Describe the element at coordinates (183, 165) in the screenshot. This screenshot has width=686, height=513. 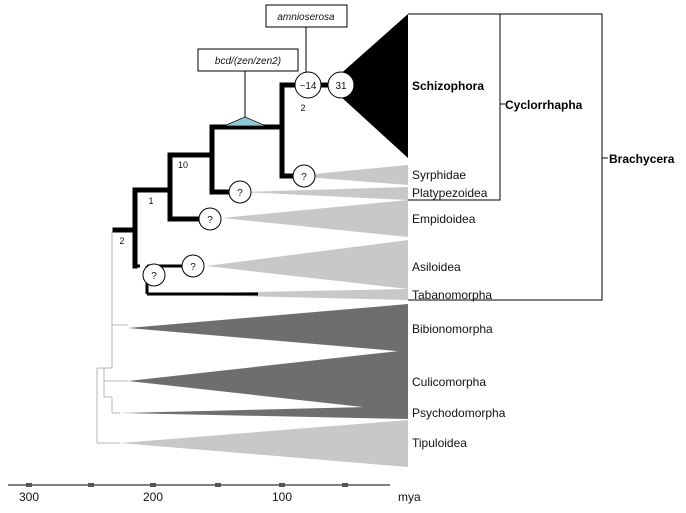
I see `branch-label-10: 10` at that location.